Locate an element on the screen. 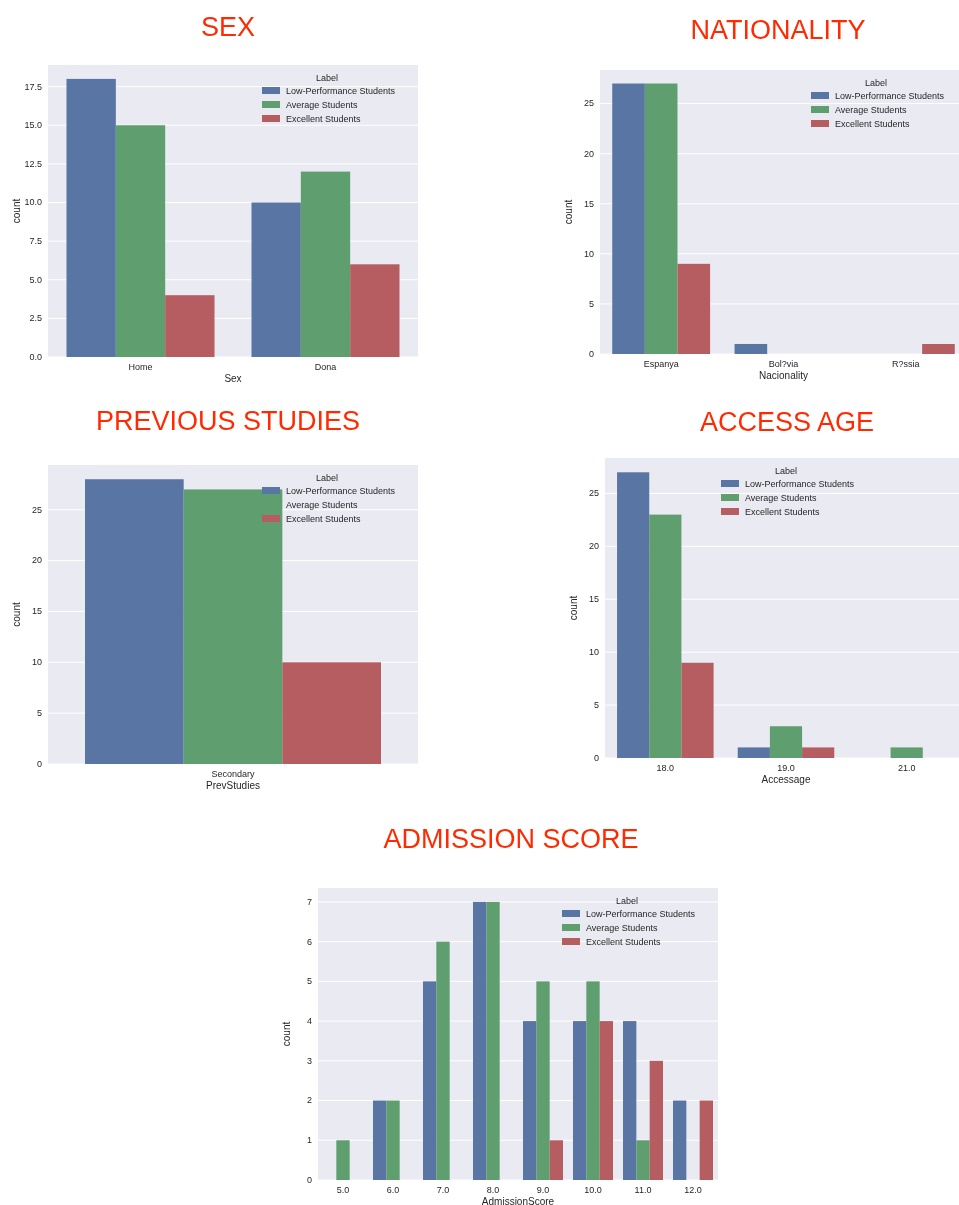 This screenshot has width=959, height=1205. chart-title: PREVIOUS STUDIES is located at coordinates (228, 421).